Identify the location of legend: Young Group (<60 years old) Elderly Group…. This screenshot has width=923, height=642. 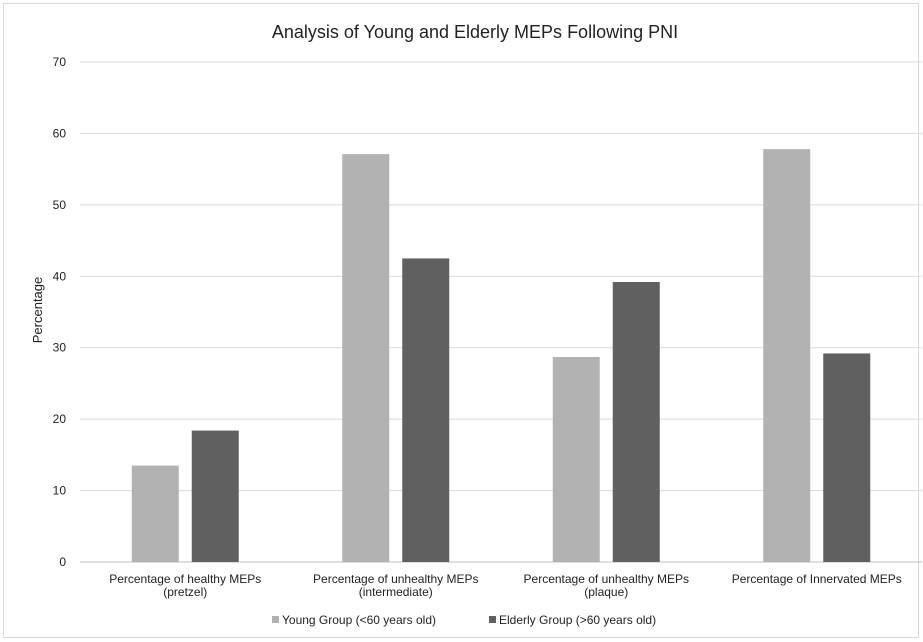
(464, 620).